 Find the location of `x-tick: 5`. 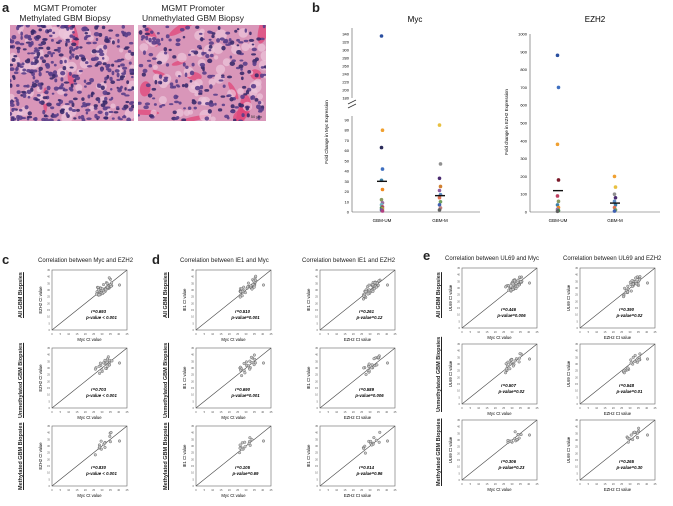

x-tick: 5 is located at coordinates (205, 490).